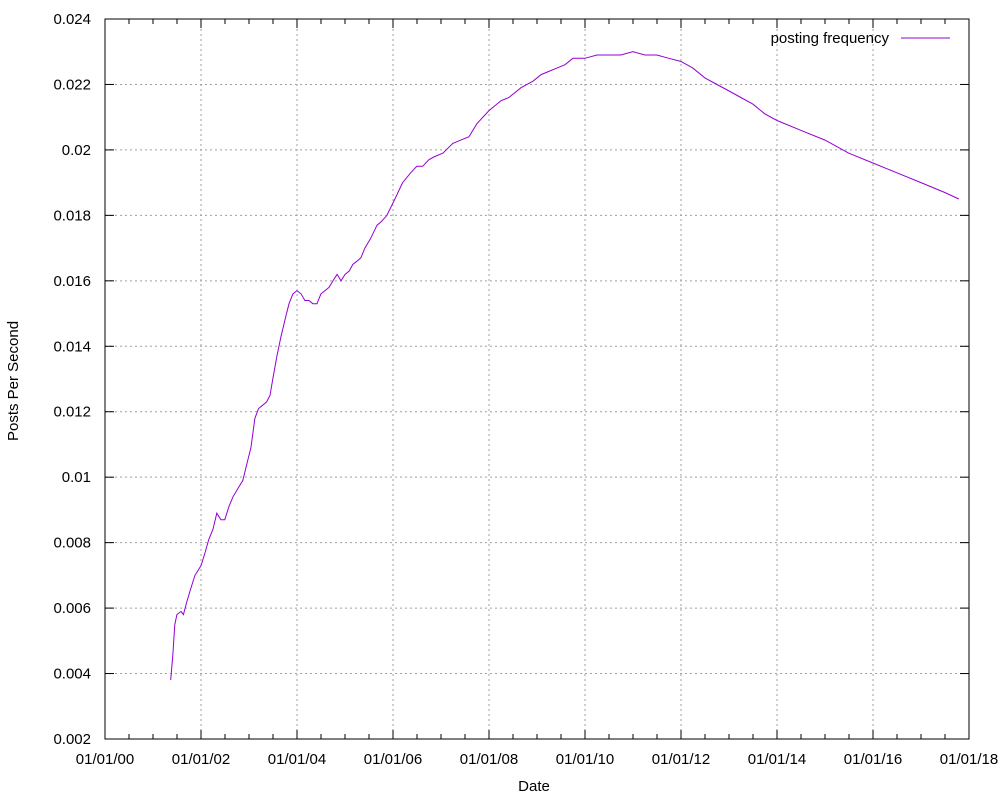 This screenshot has height=805, width=1000. I want to click on legend: posting frequency, so click(860, 38).